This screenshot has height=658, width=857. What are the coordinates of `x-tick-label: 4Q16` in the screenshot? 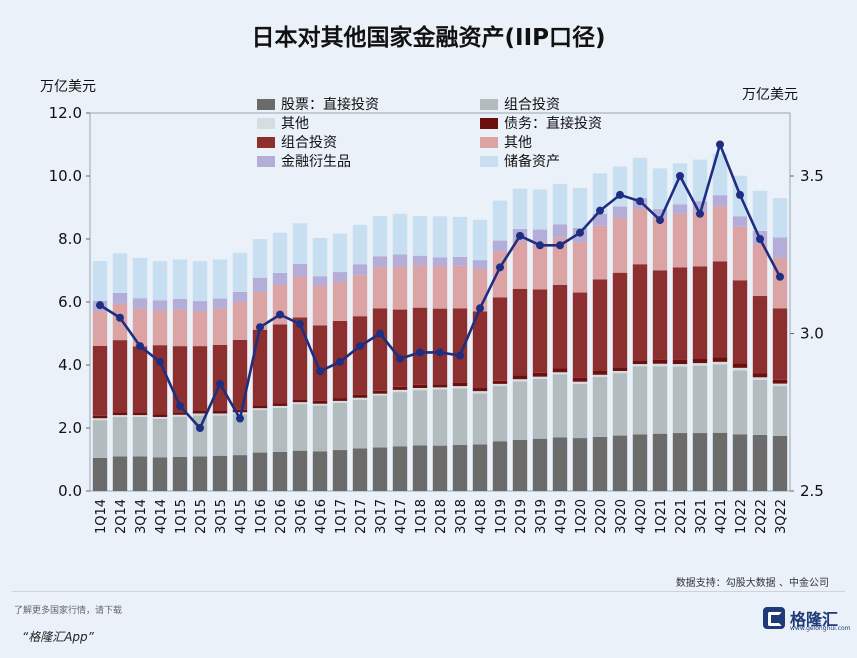 It's located at (321, 516).